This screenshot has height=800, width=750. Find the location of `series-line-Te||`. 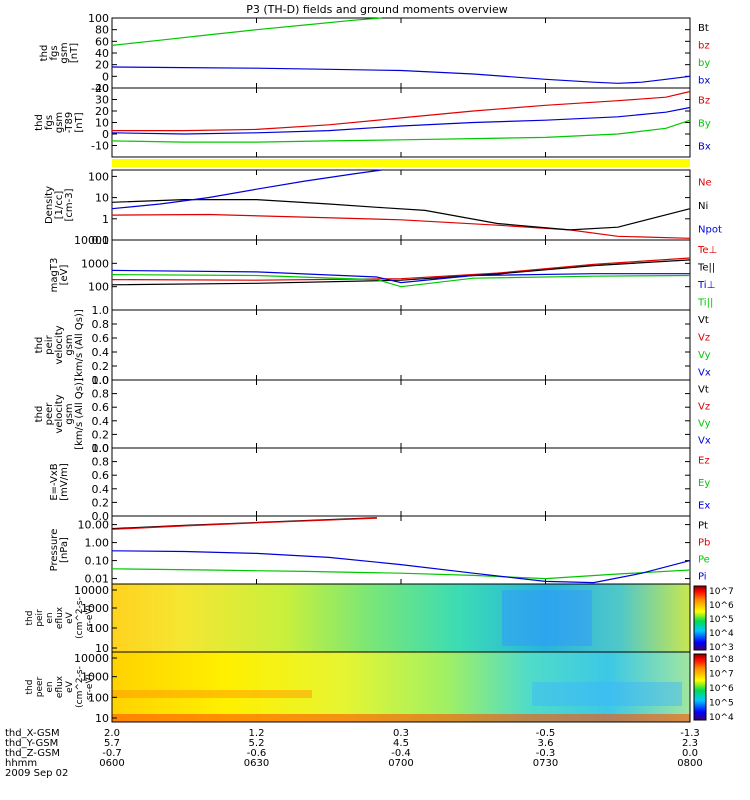

series-line-Te|| is located at coordinates (401, 272).